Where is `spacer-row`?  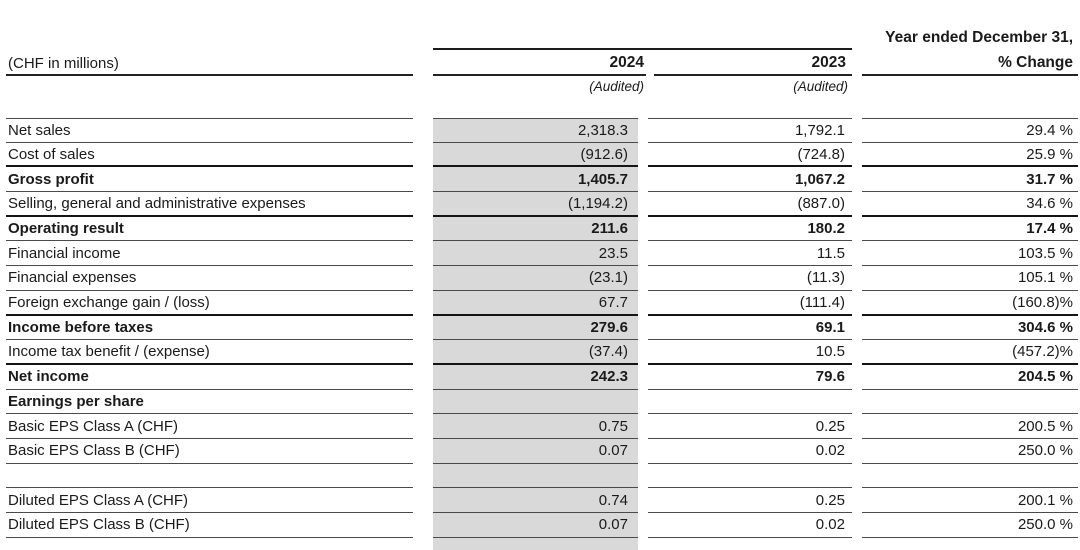 spacer-row is located at coordinates (539, 476).